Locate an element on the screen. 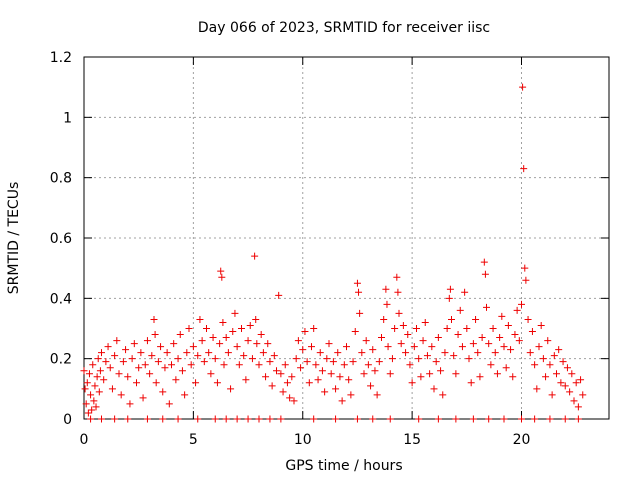  x-axis-label: GPS time / hours is located at coordinates (343, 466).